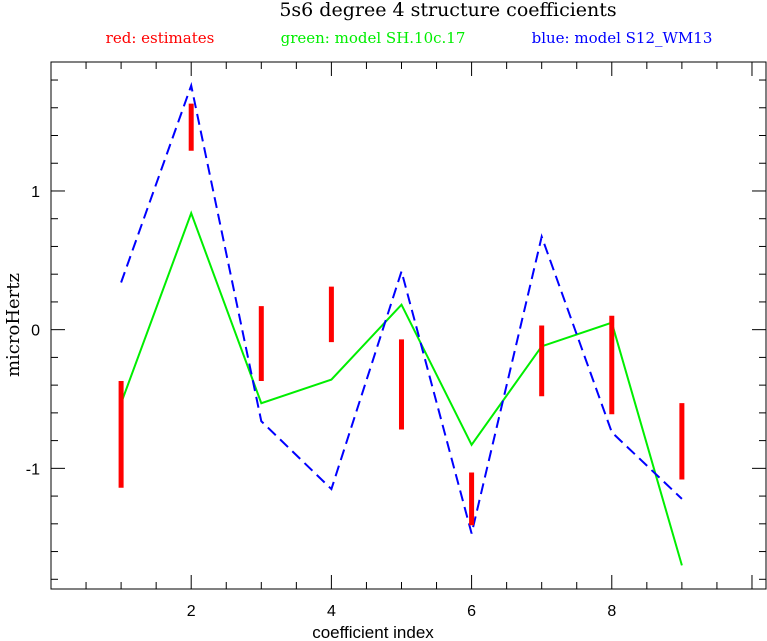  What do you see at coordinates (373, 38) in the screenshot?
I see `legend-model-sh: green: model SH.10c.17` at bounding box center [373, 38].